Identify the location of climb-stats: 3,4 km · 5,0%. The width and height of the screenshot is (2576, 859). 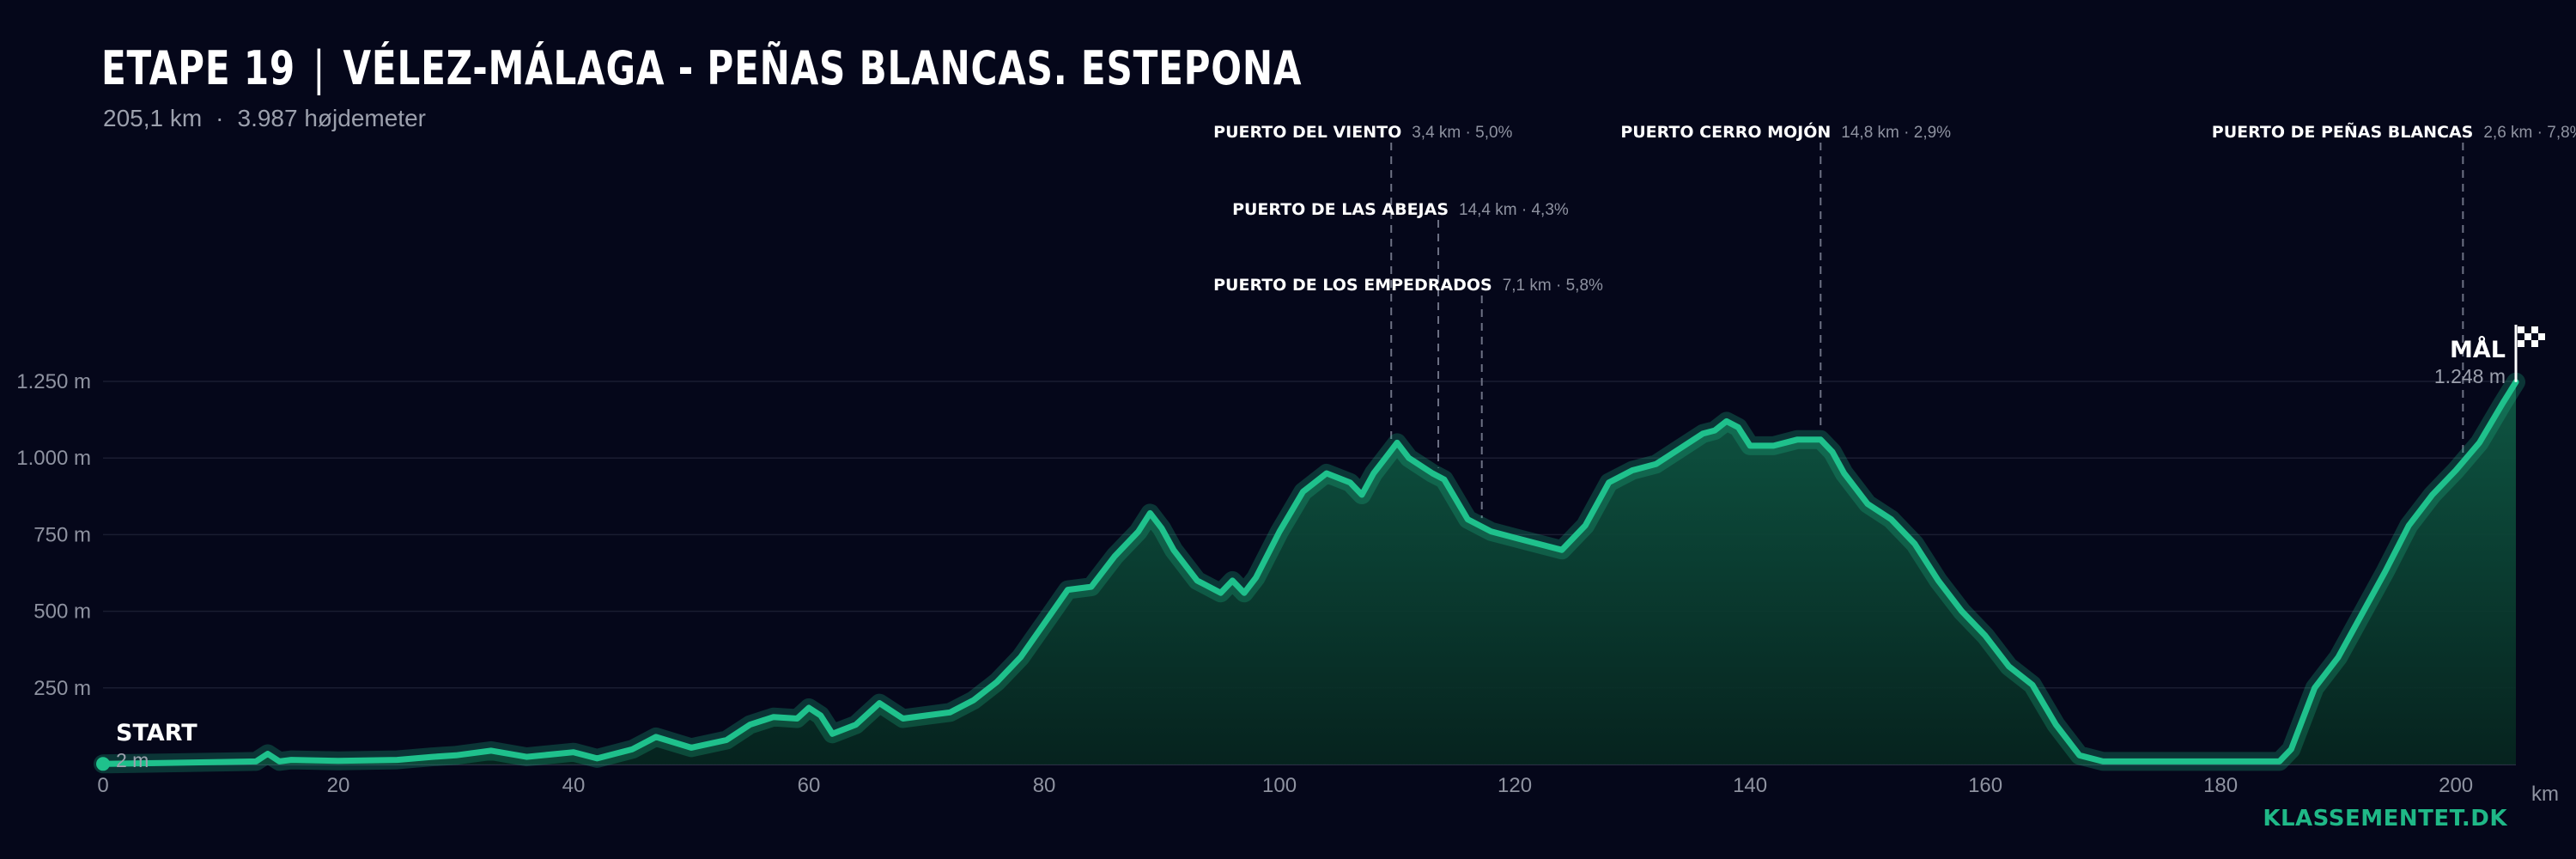
(1462, 133).